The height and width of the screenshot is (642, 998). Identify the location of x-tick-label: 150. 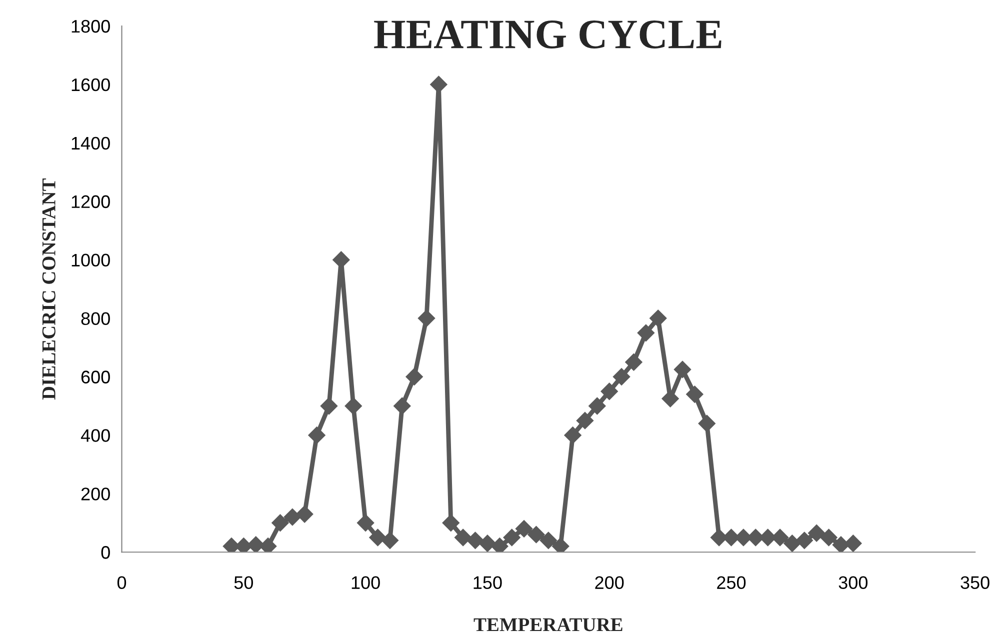
(488, 582).